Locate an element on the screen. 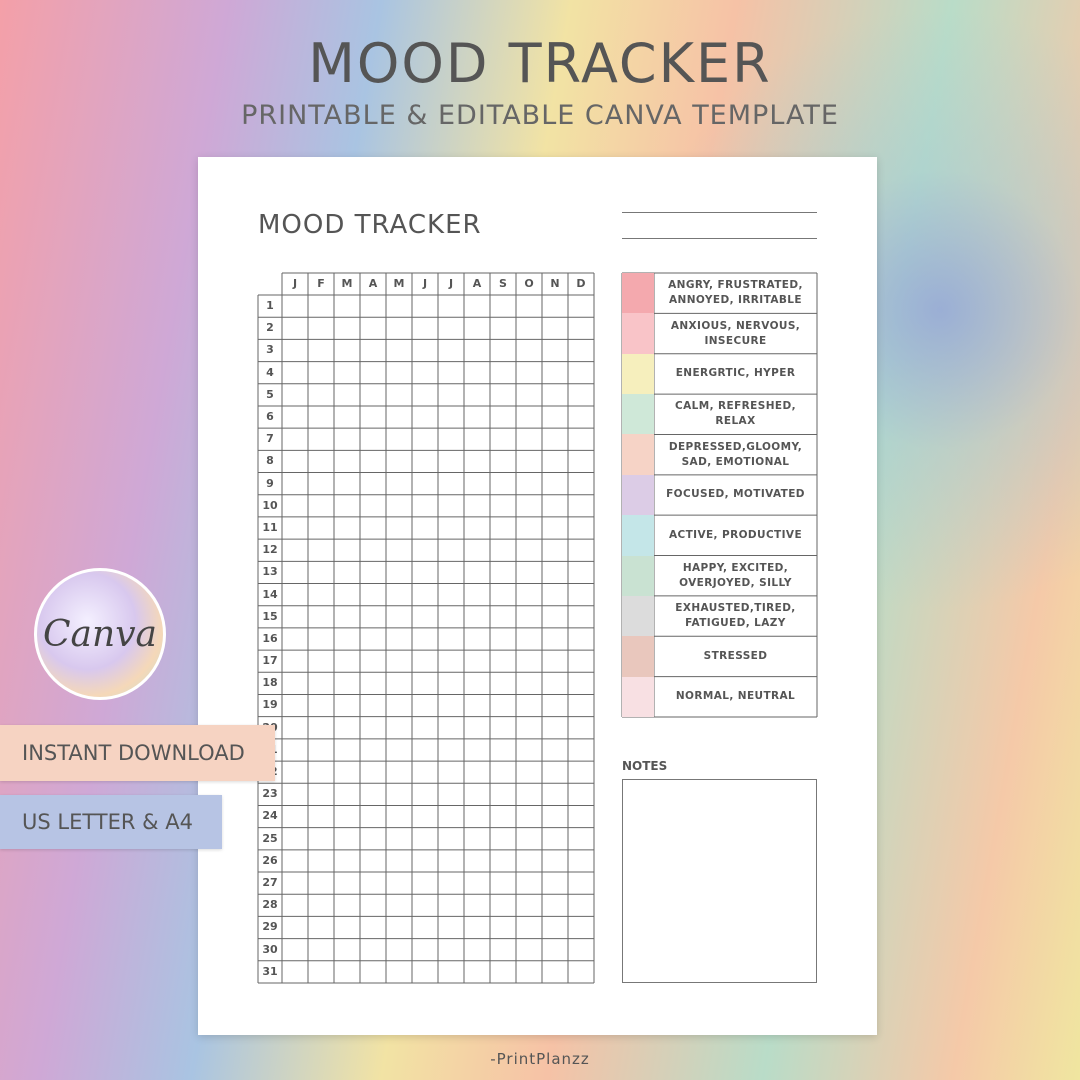 Image resolution: width=1080 pixels, height=1080 pixels. day-label: 1 is located at coordinates (270, 305).